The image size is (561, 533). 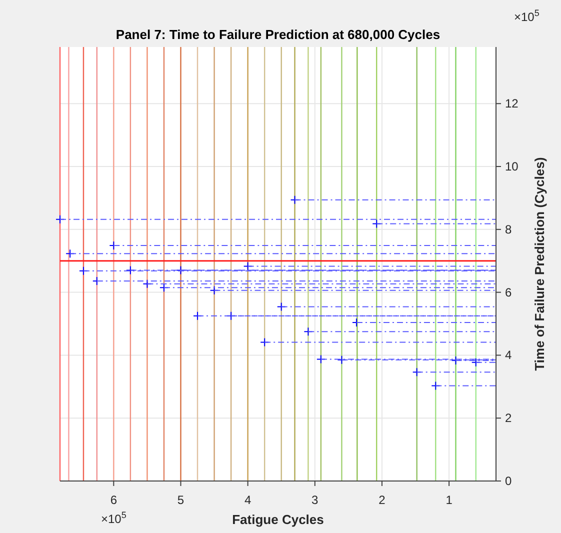 I want to click on x-tick-label: 3, so click(x=315, y=500).